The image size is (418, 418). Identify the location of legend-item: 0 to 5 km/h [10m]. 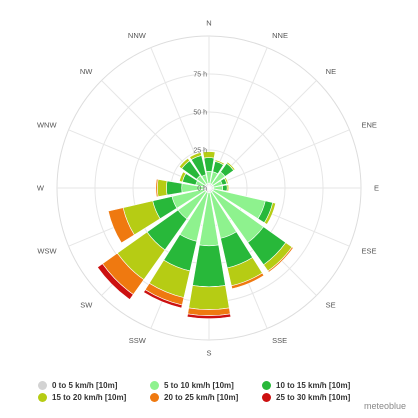
(77, 385).